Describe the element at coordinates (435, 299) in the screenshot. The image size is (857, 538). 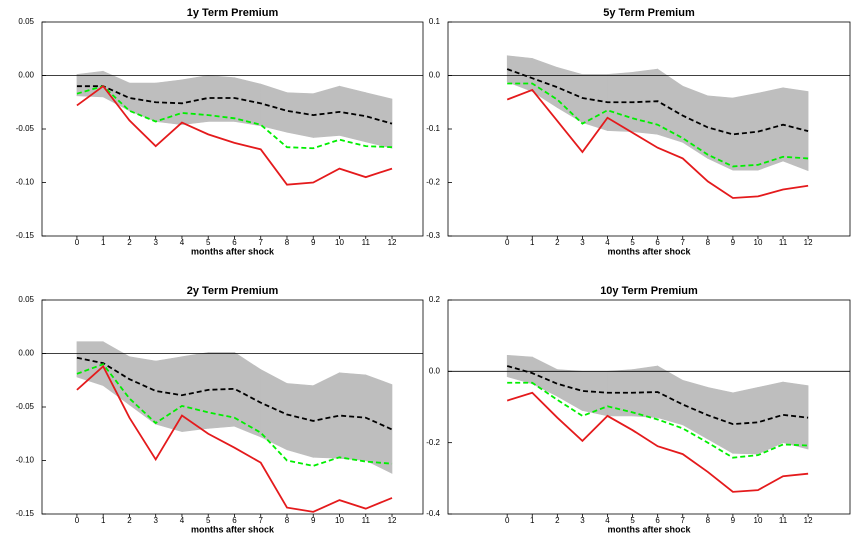
I see `y-tick-label: 0.2` at that location.